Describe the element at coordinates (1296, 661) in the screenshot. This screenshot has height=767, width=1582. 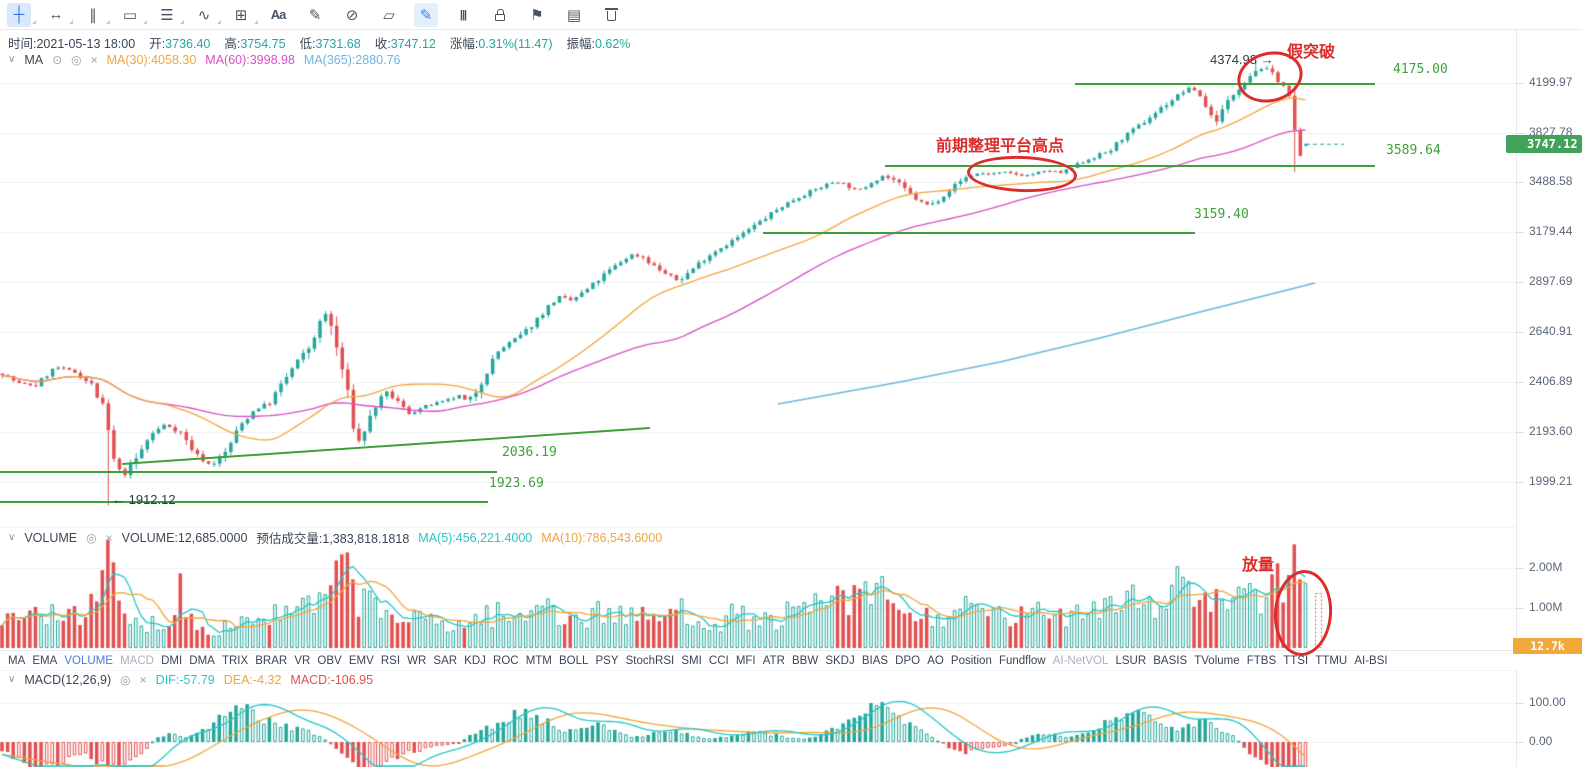
I see `tab-ttsi: TTSI` at that location.